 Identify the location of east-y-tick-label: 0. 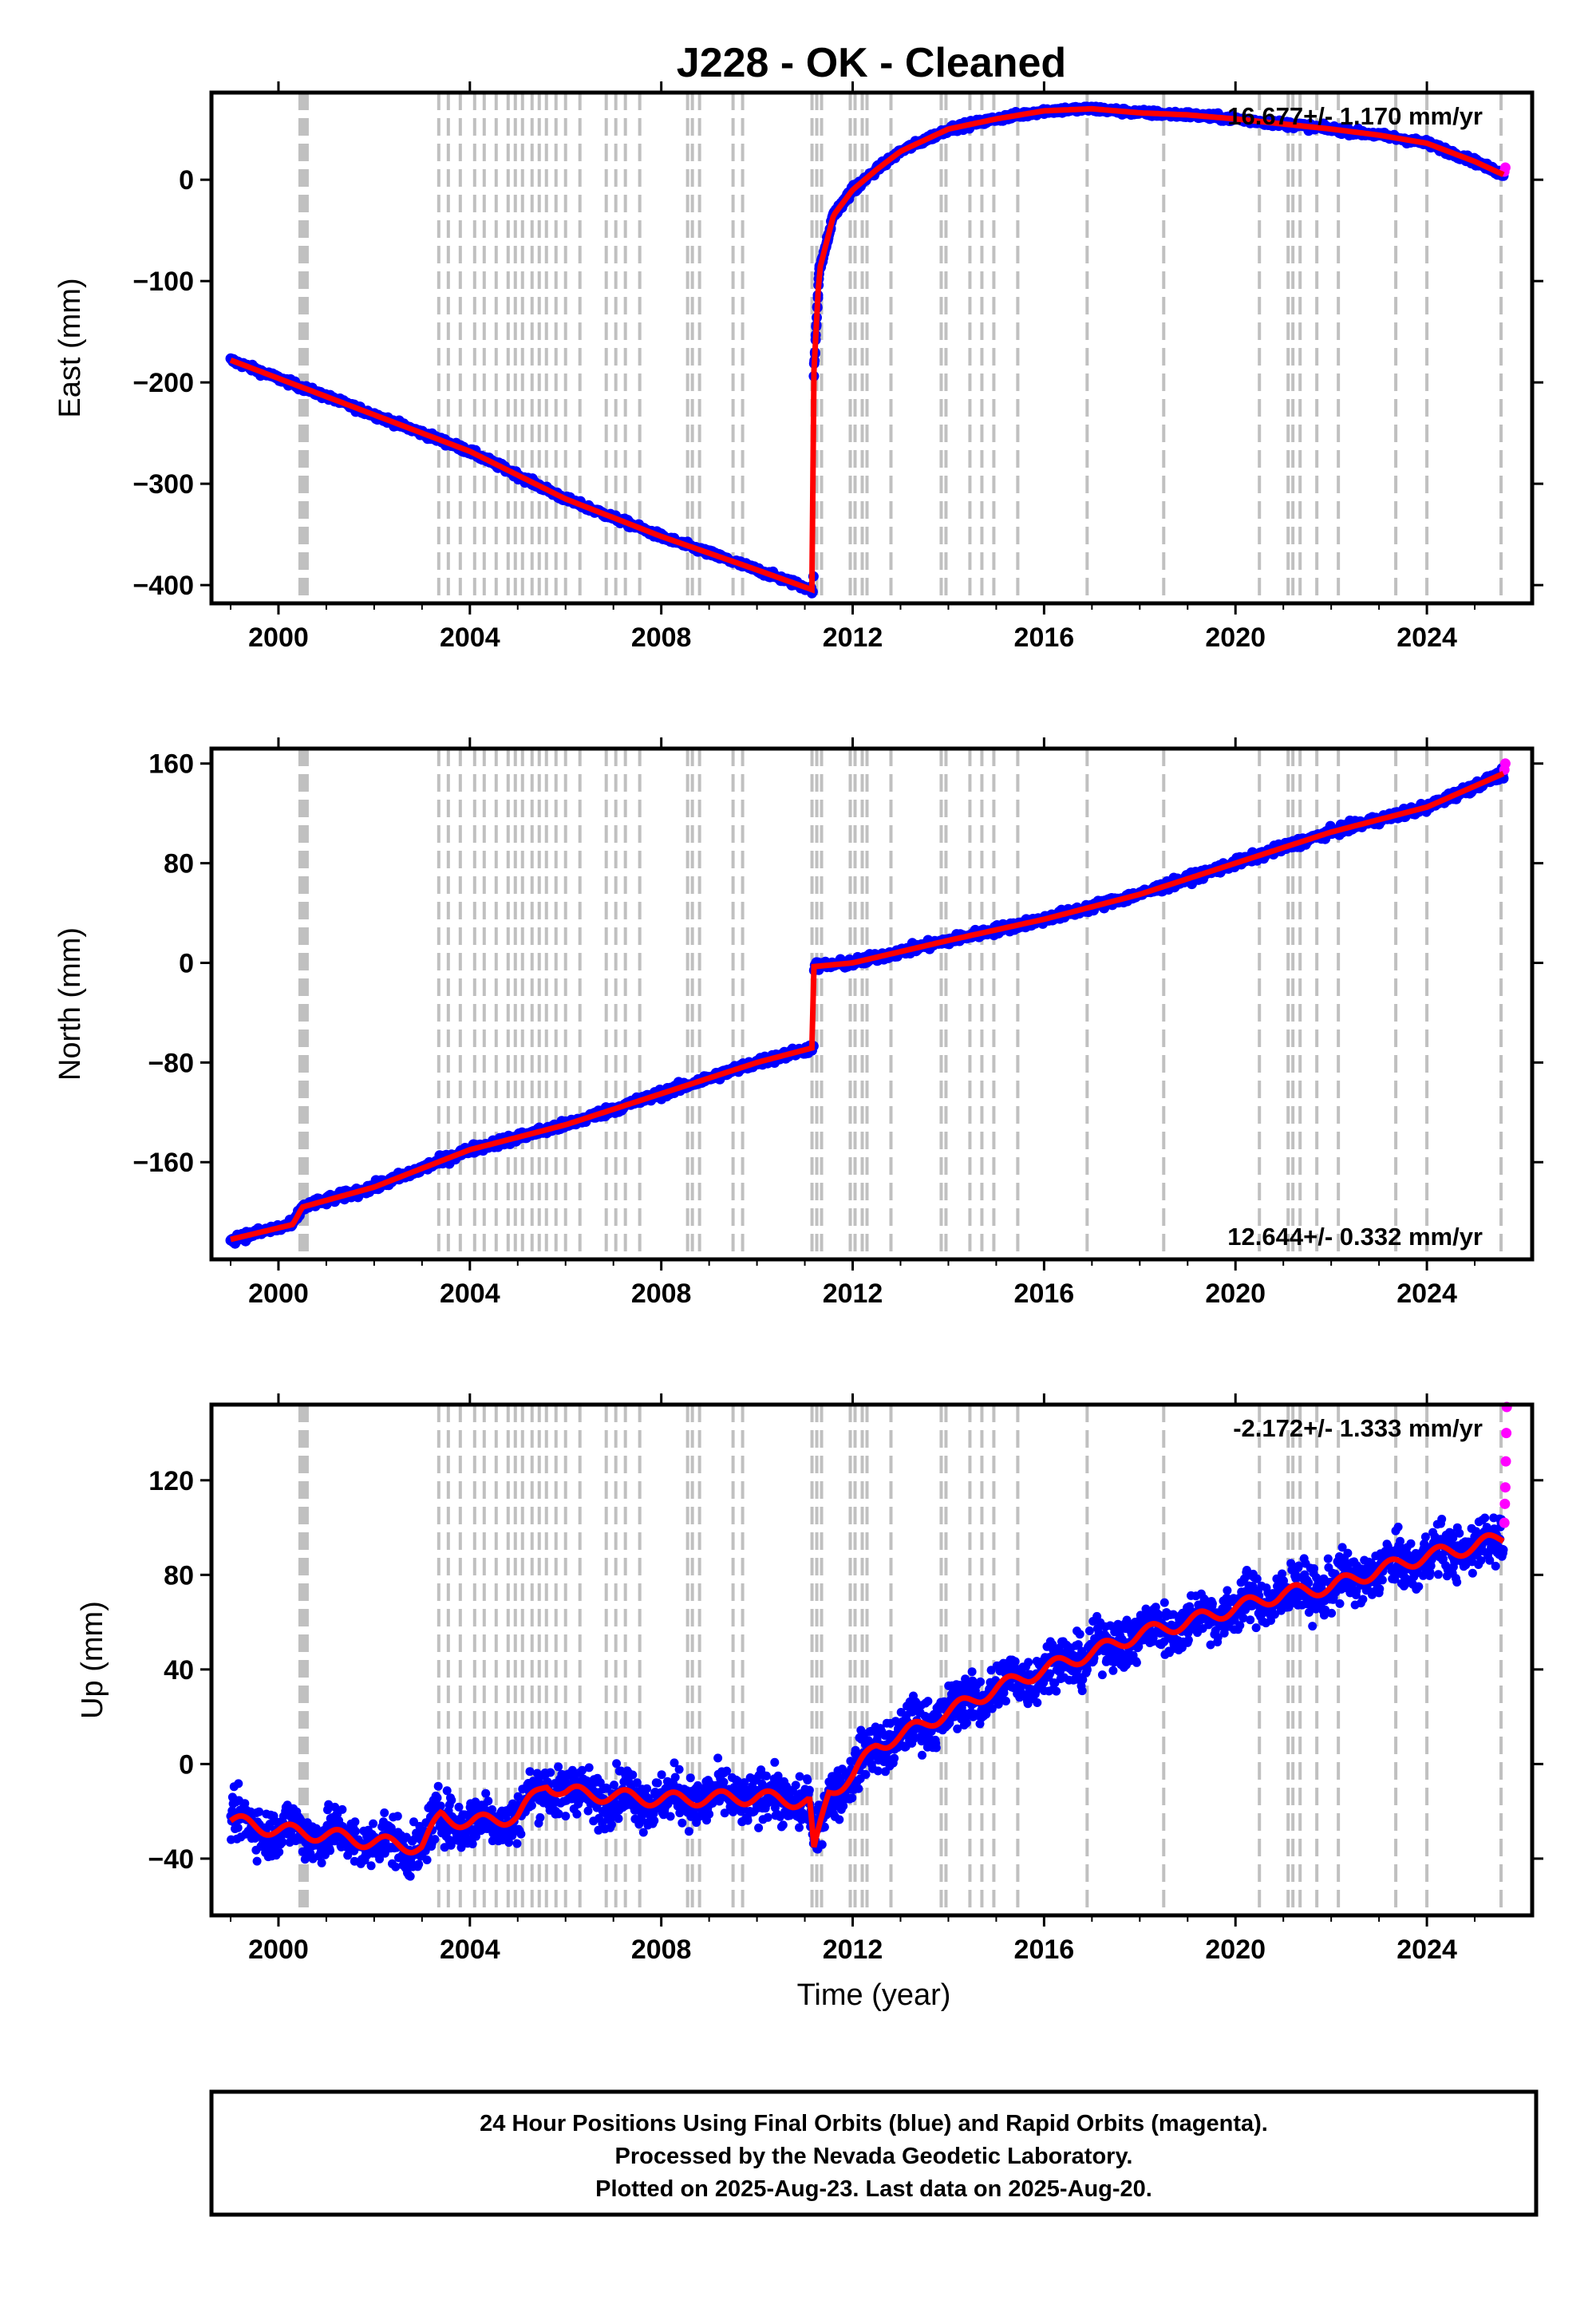
(186, 180).